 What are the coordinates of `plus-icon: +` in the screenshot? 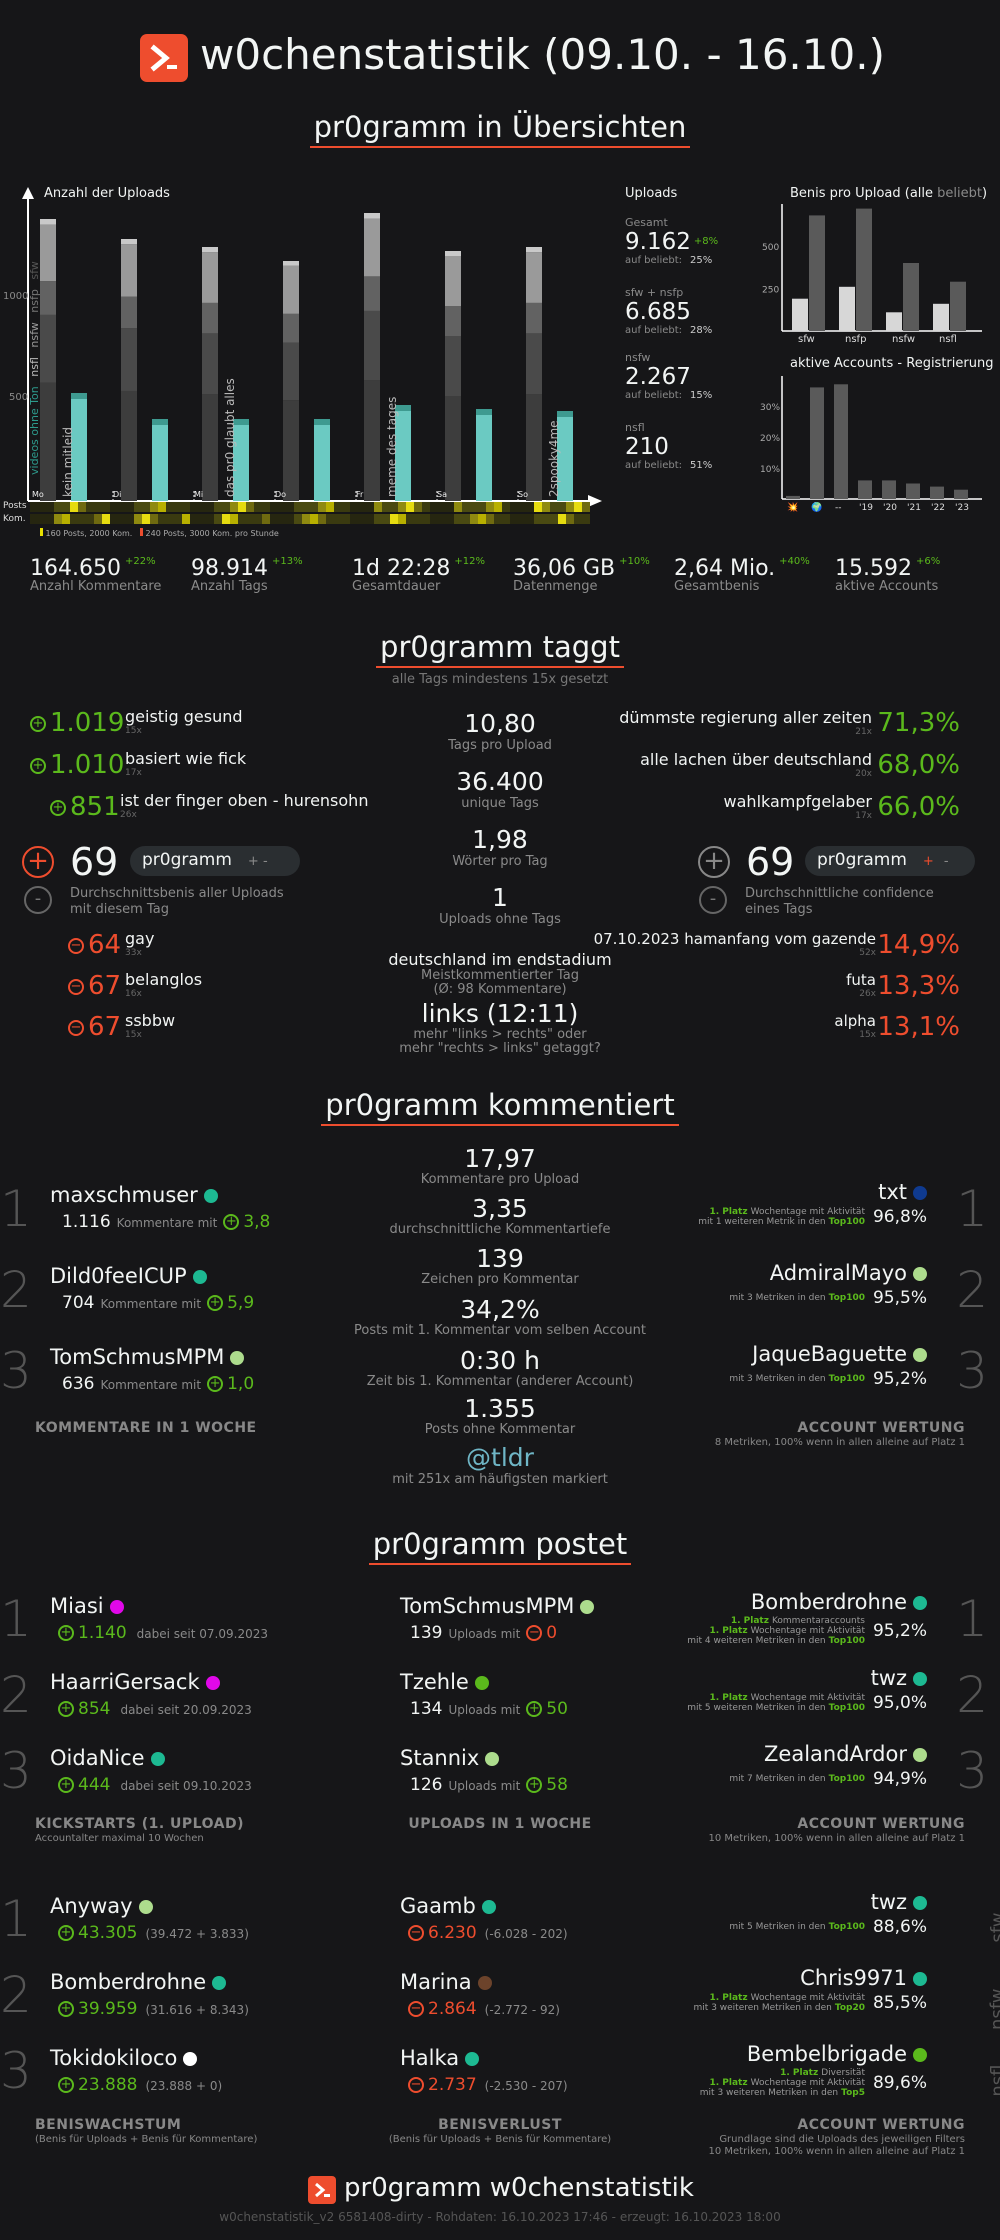 It's located at (58, 807).